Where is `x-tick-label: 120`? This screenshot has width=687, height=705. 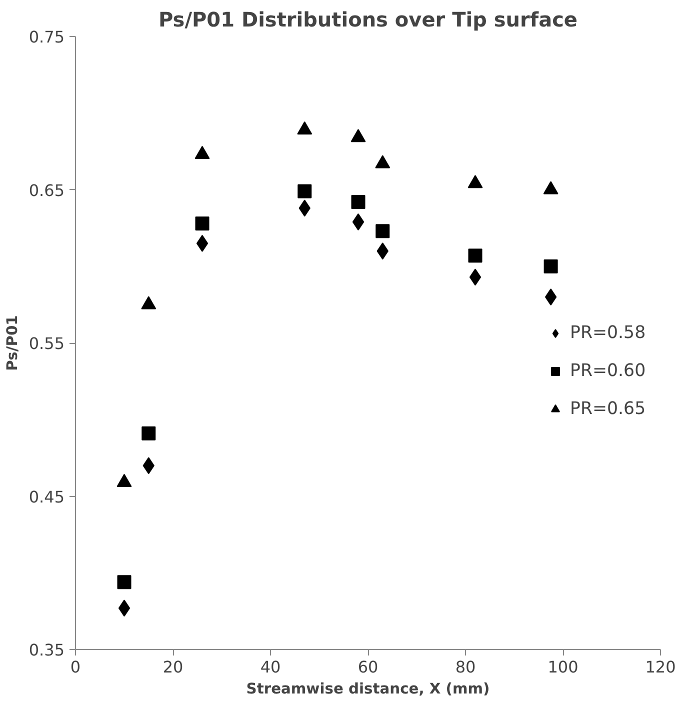
x-tick-label: 120 is located at coordinates (660, 667).